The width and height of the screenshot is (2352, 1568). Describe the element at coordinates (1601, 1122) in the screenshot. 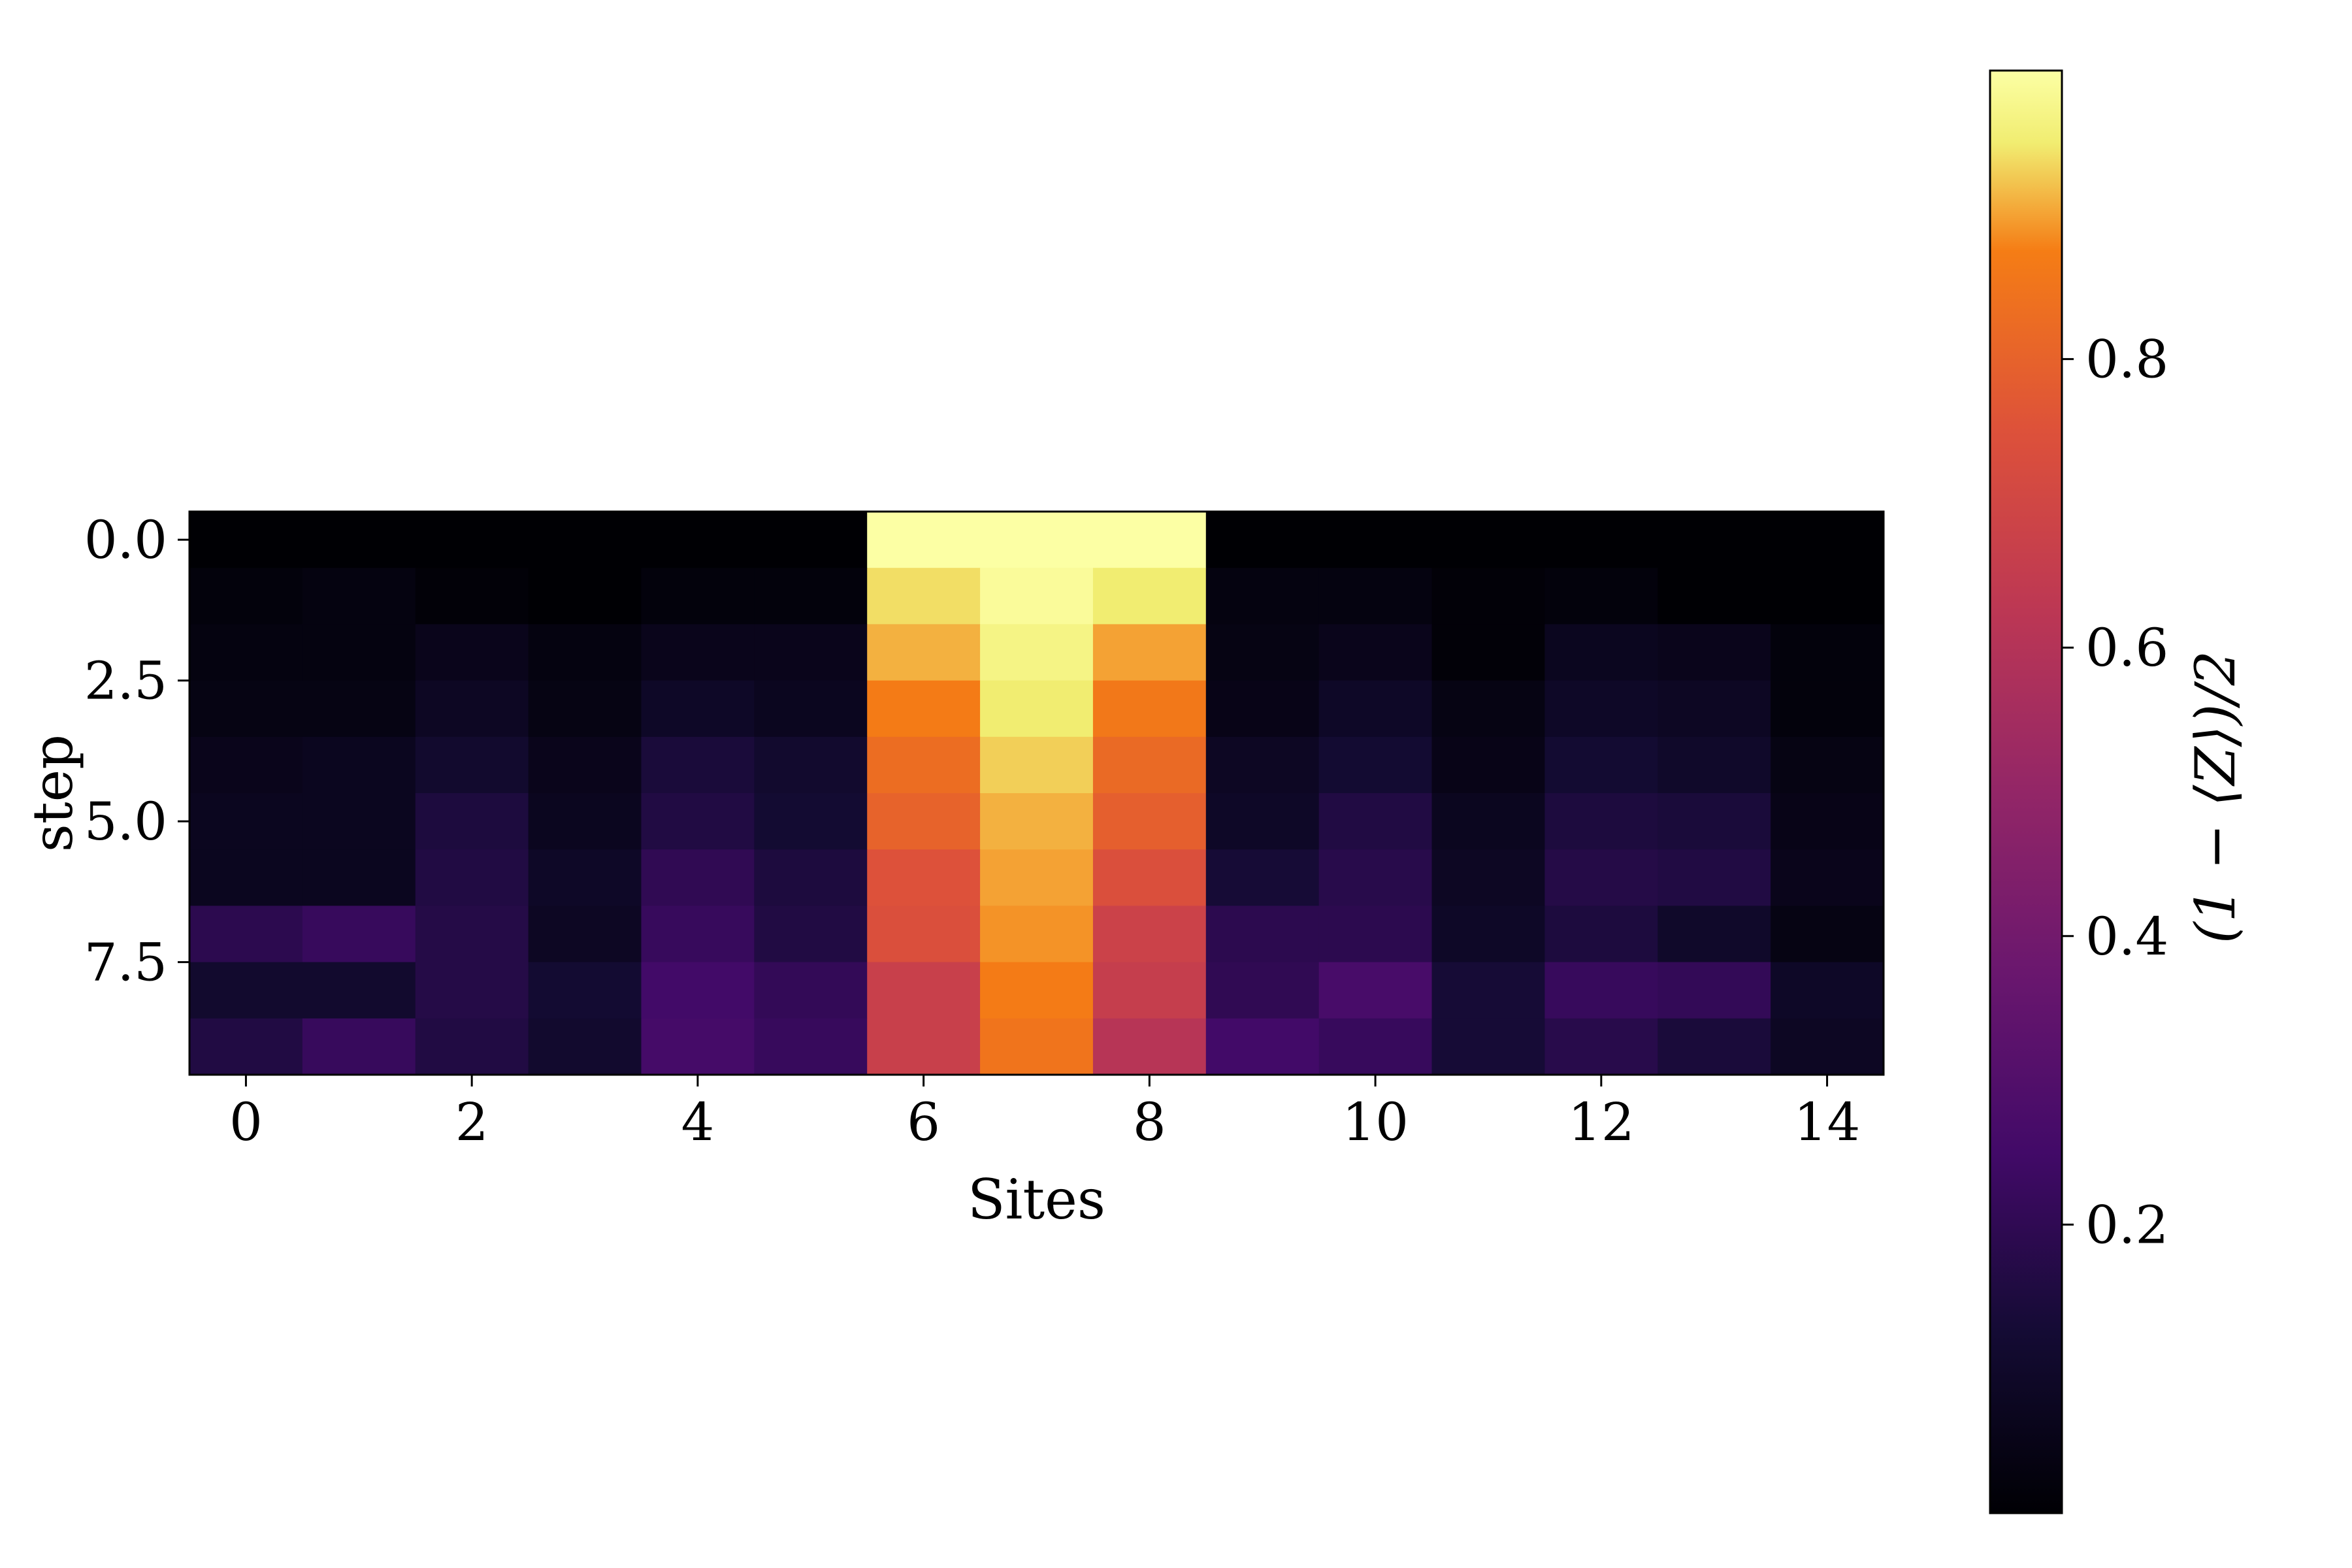

I see `x-tick-label: 12` at that location.